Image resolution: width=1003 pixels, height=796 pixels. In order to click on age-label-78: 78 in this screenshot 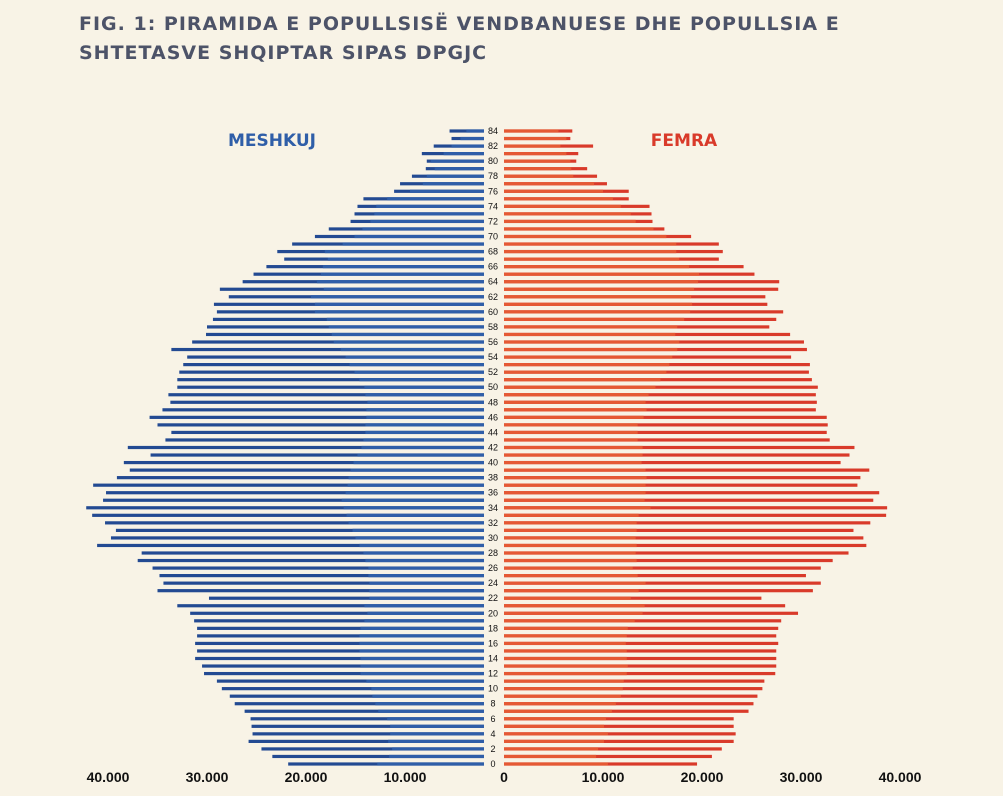, I will do `click(493, 176)`.